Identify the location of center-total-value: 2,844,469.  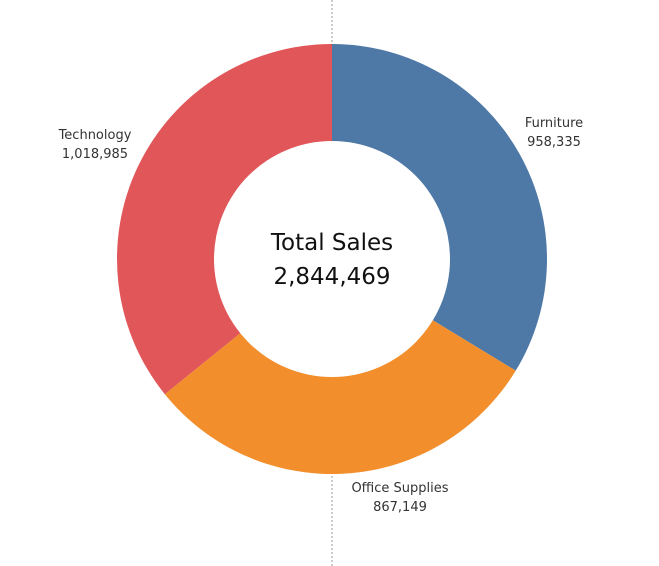
(331, 277).